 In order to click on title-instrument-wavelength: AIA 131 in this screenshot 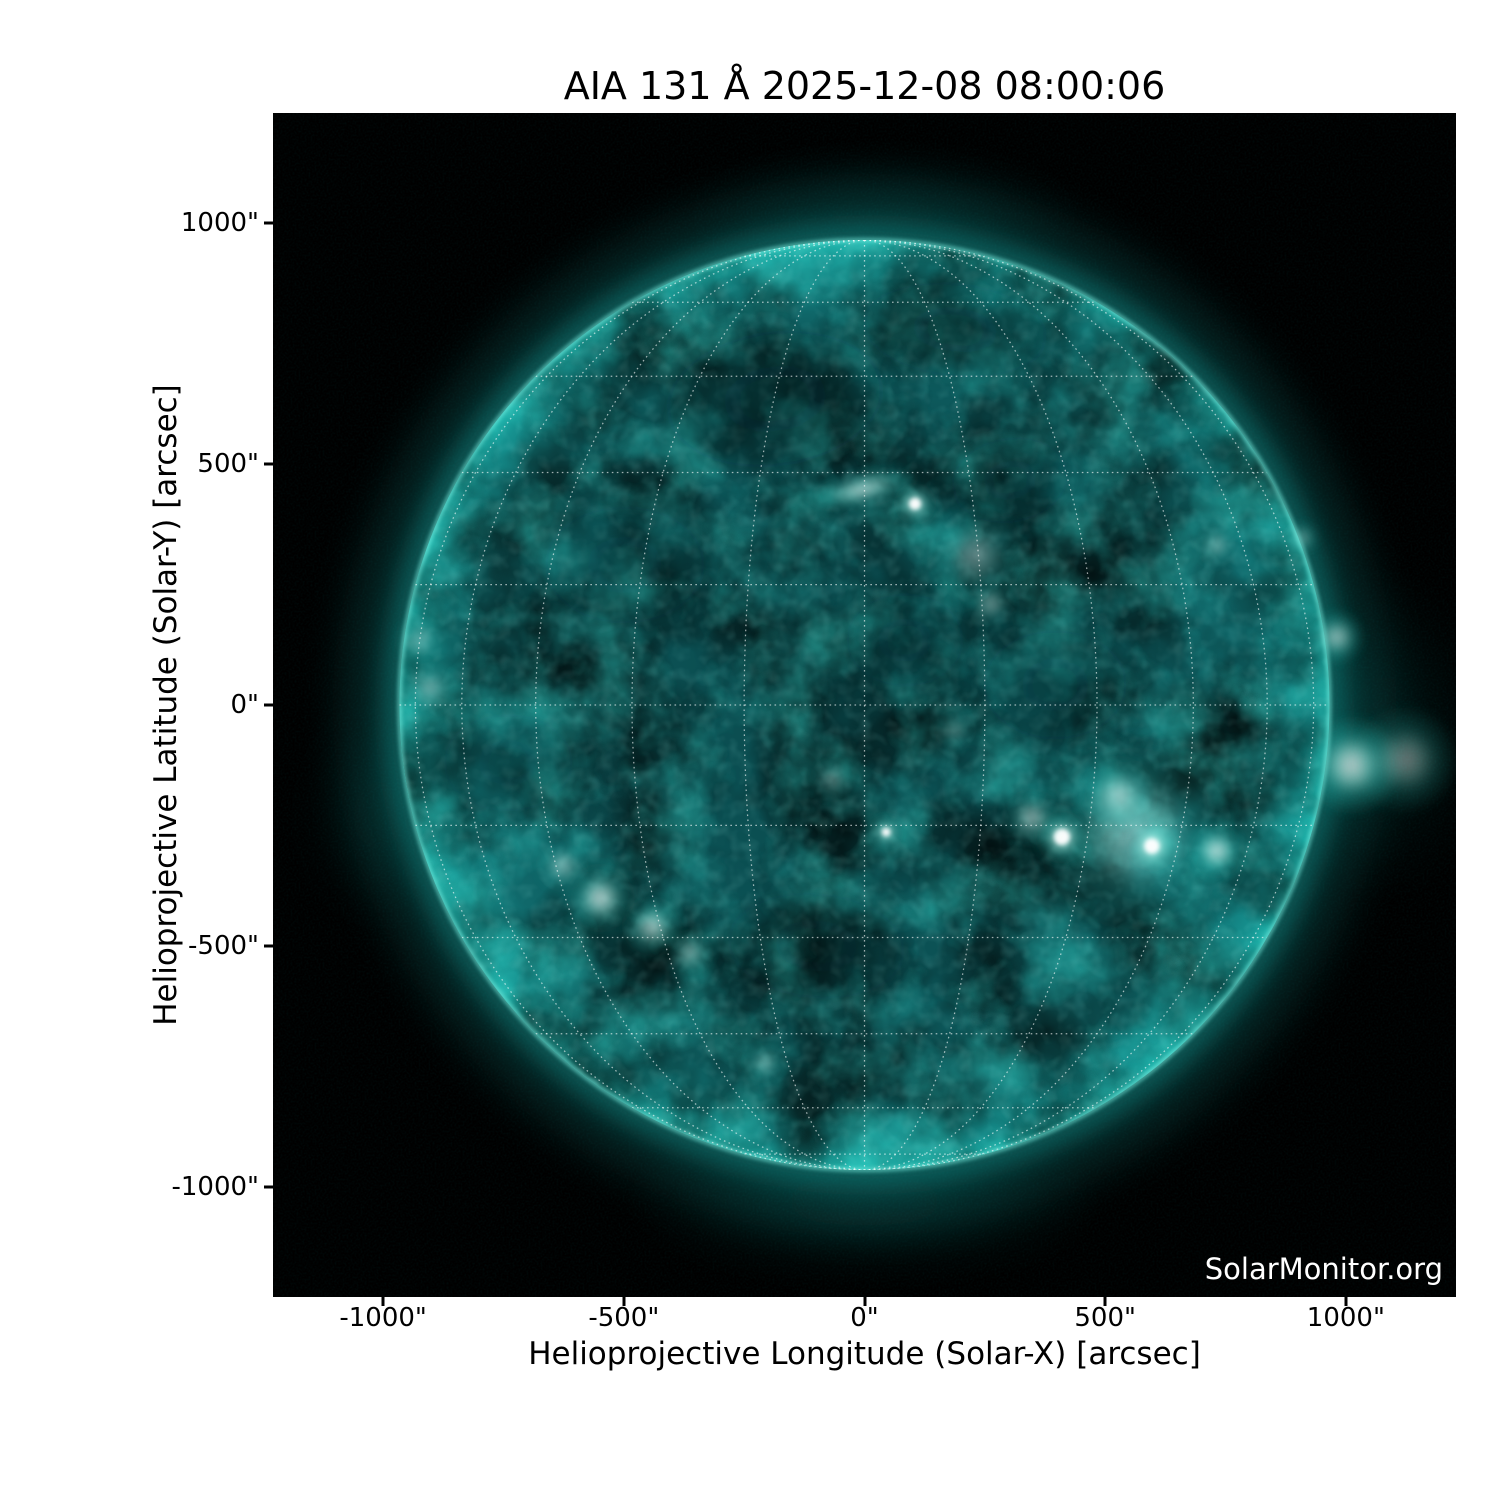, I will do `click(643, 86)`.